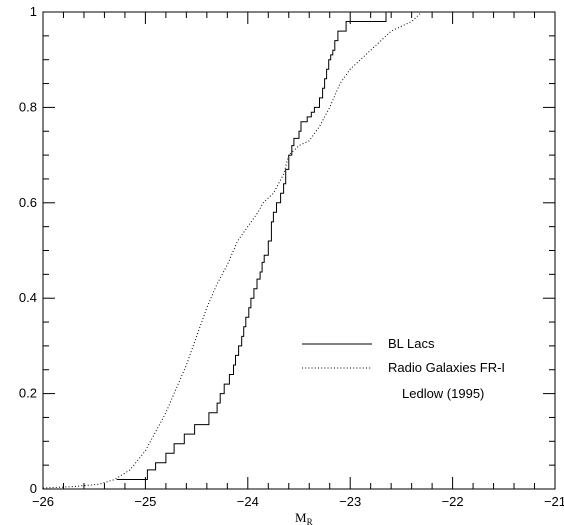 The height and width of the screenshot is (525, 564). I want to click on y-tick-label: 0.2, so click(28, 393).